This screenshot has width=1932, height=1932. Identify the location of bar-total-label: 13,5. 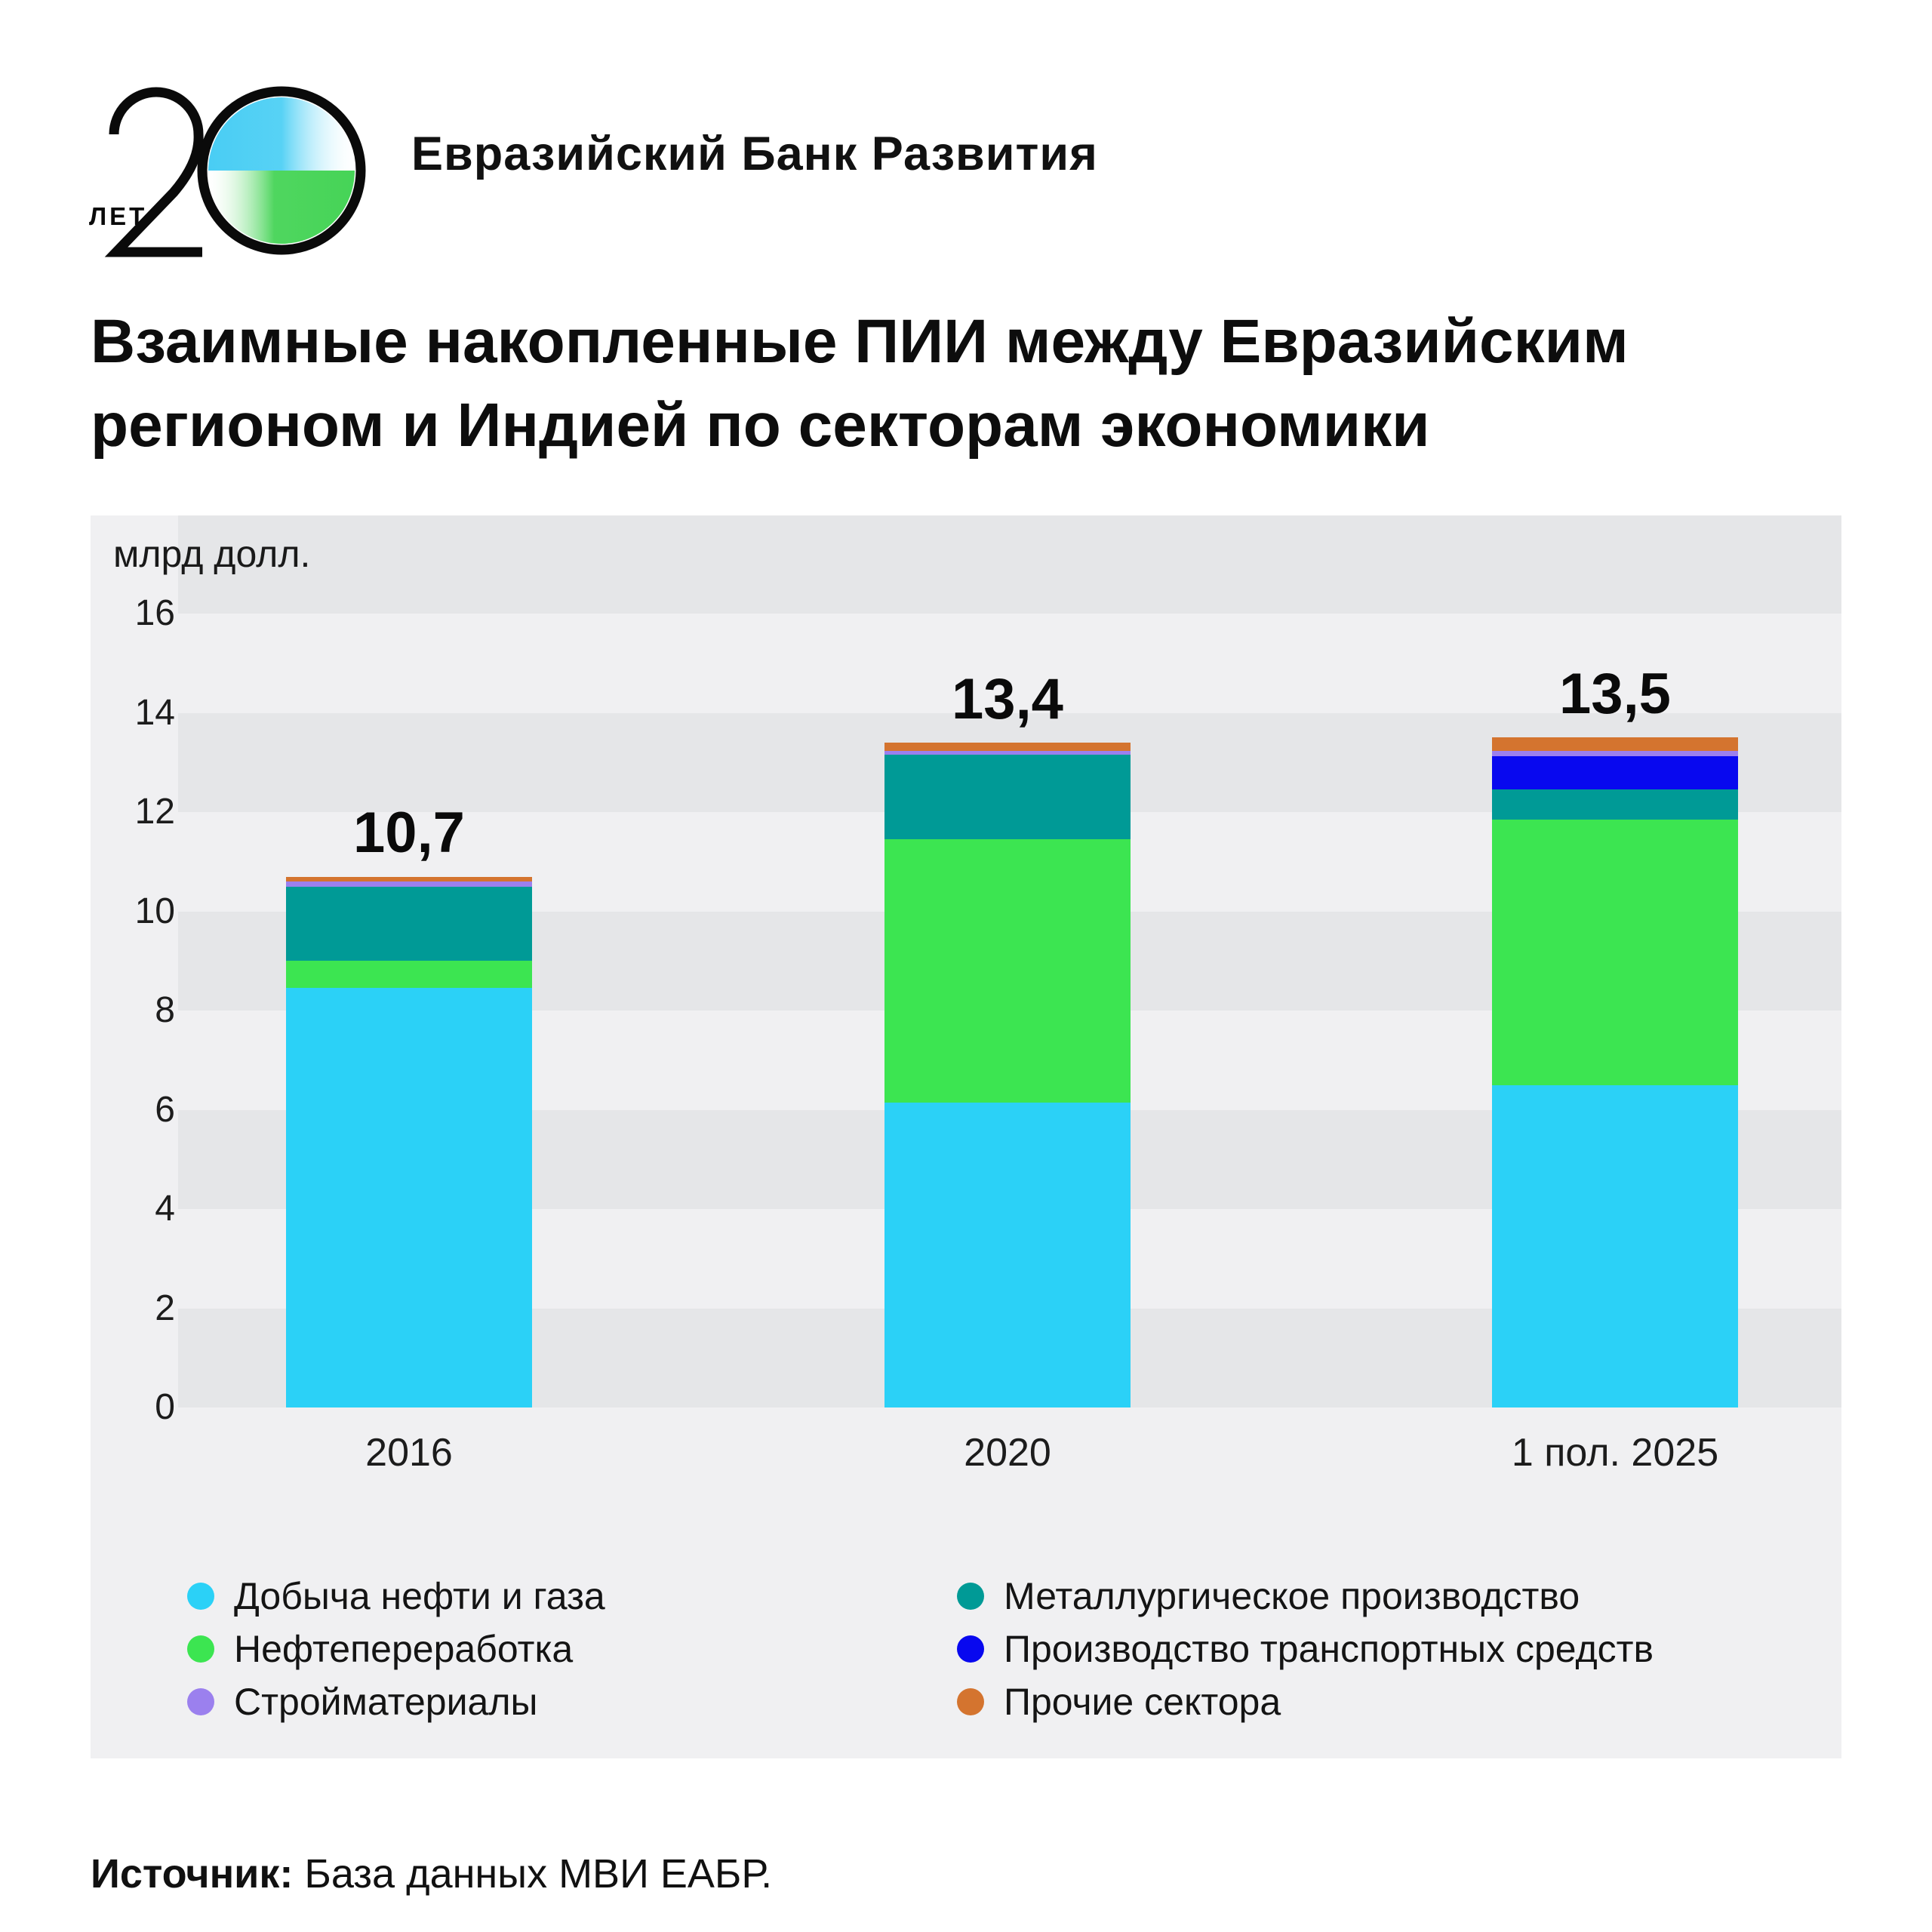
(1615, 694).